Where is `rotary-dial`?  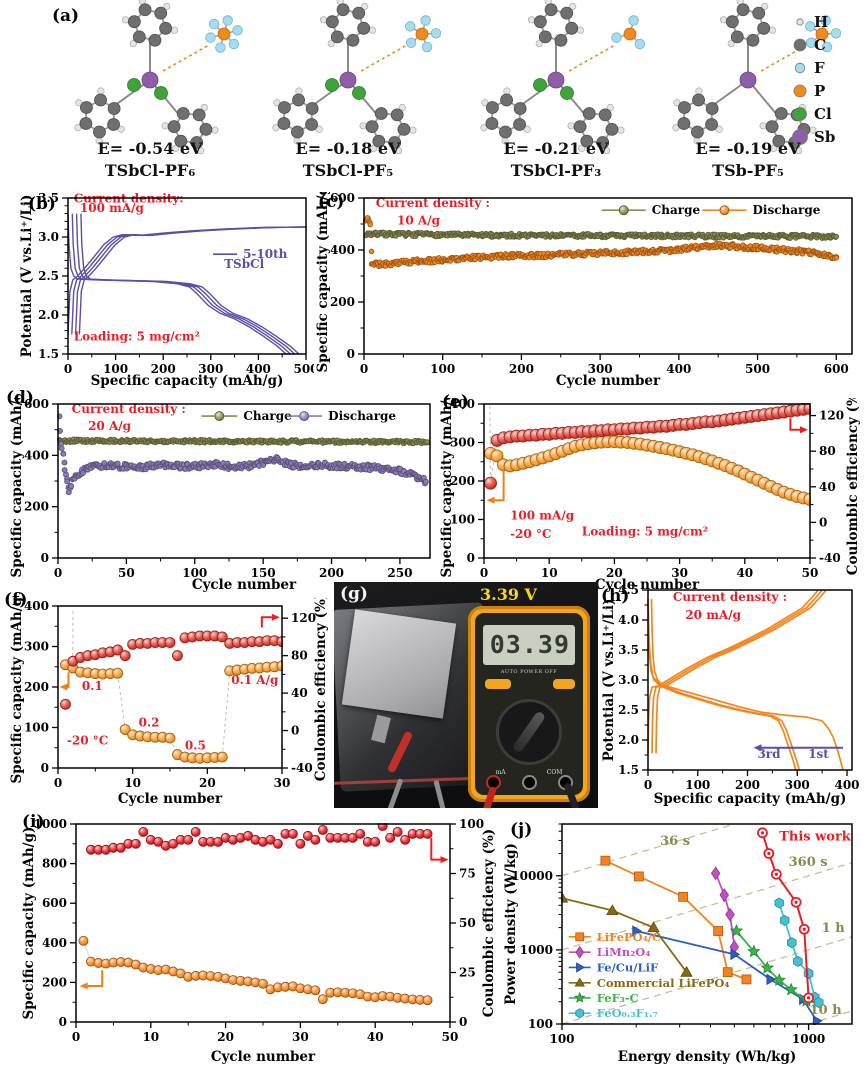
rotary-dial is located at coordinates (529, 732).